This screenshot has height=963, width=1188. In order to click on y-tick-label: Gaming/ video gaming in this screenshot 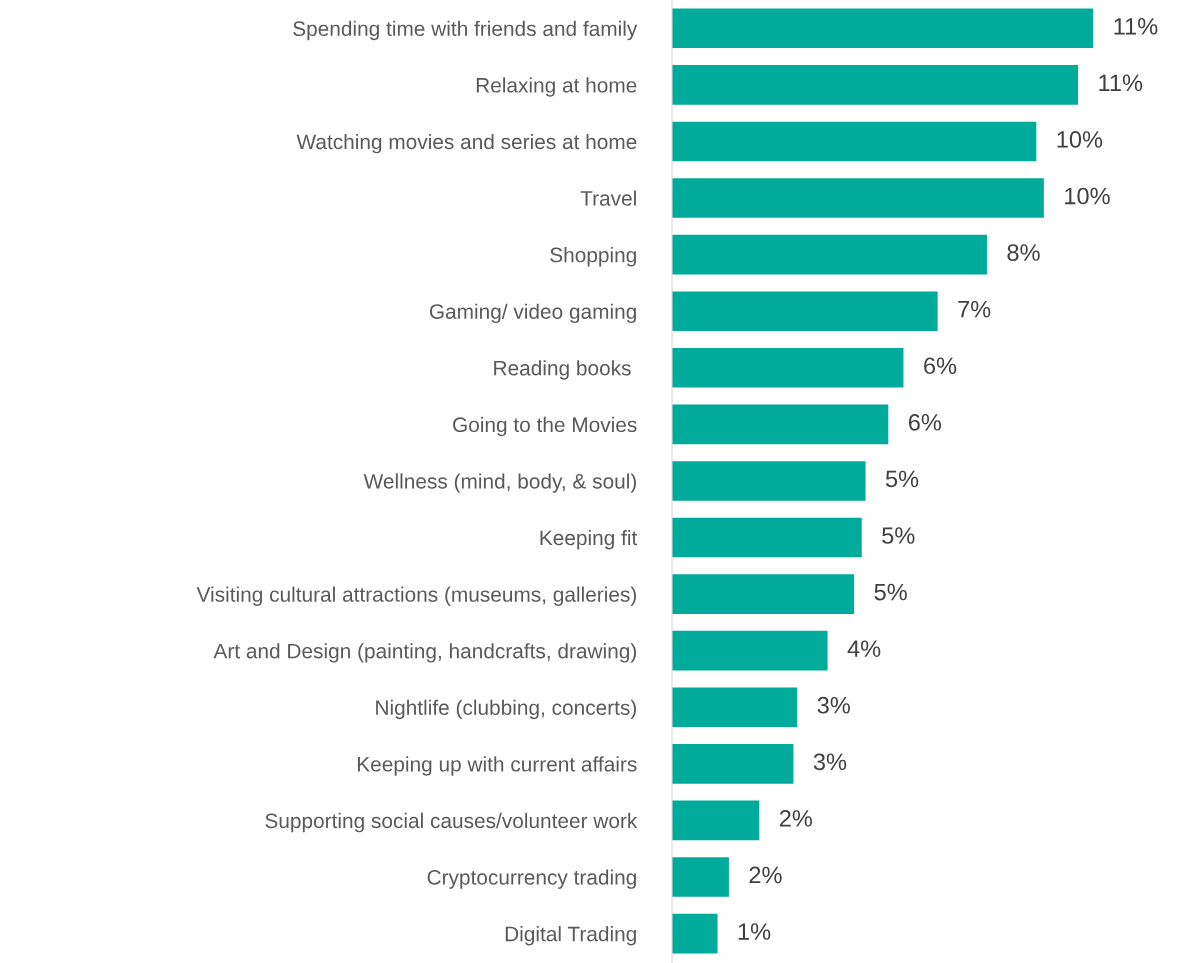, I will do `click(532, 313)`.